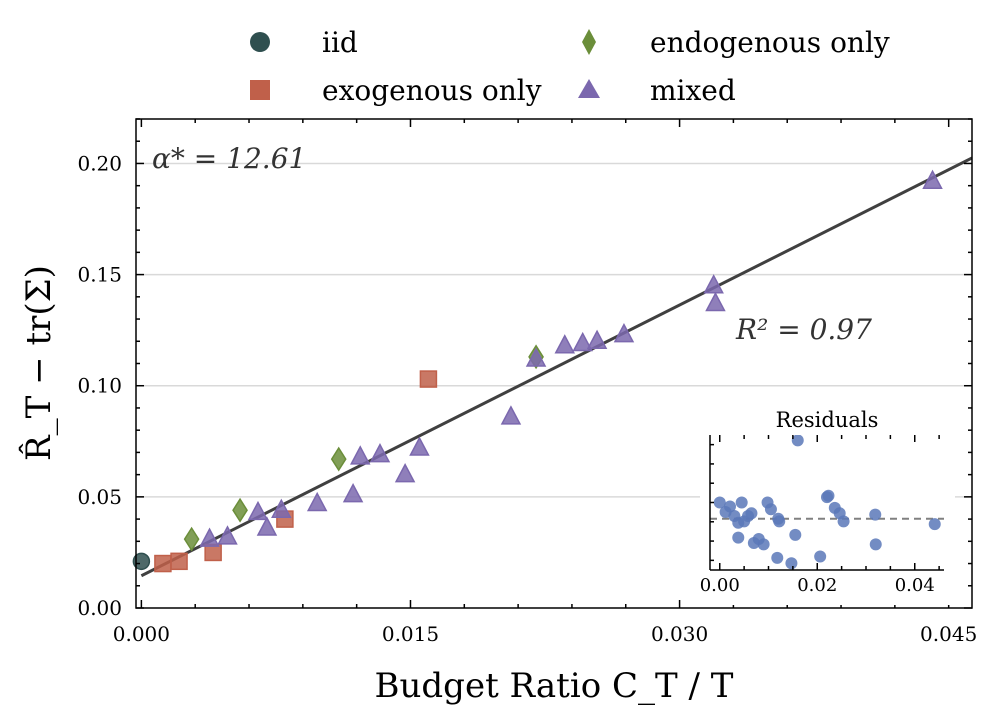 This screenshot has width=995, height=721. Describe the element at coordinates (589, 88) in the screenshot. I see `legend-marker-mixed` at that location.